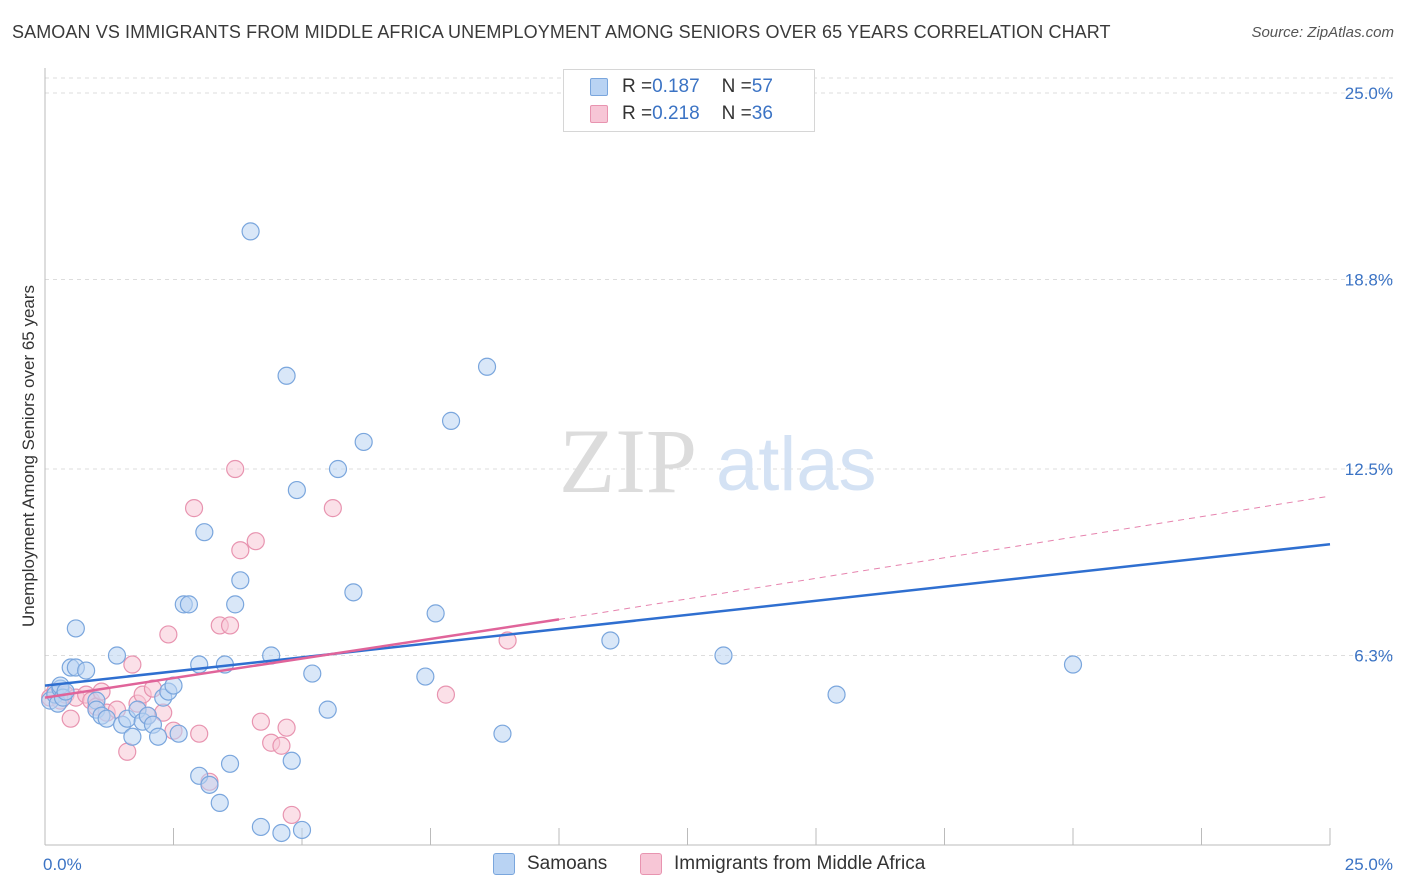 Image resolution: width=1406 pixels, height=892 pixels. What do you see at coordinates (1373, 656) in the screenshot?
I see `y-tick-label: 6.3%` at bounding box center [1373, 656].